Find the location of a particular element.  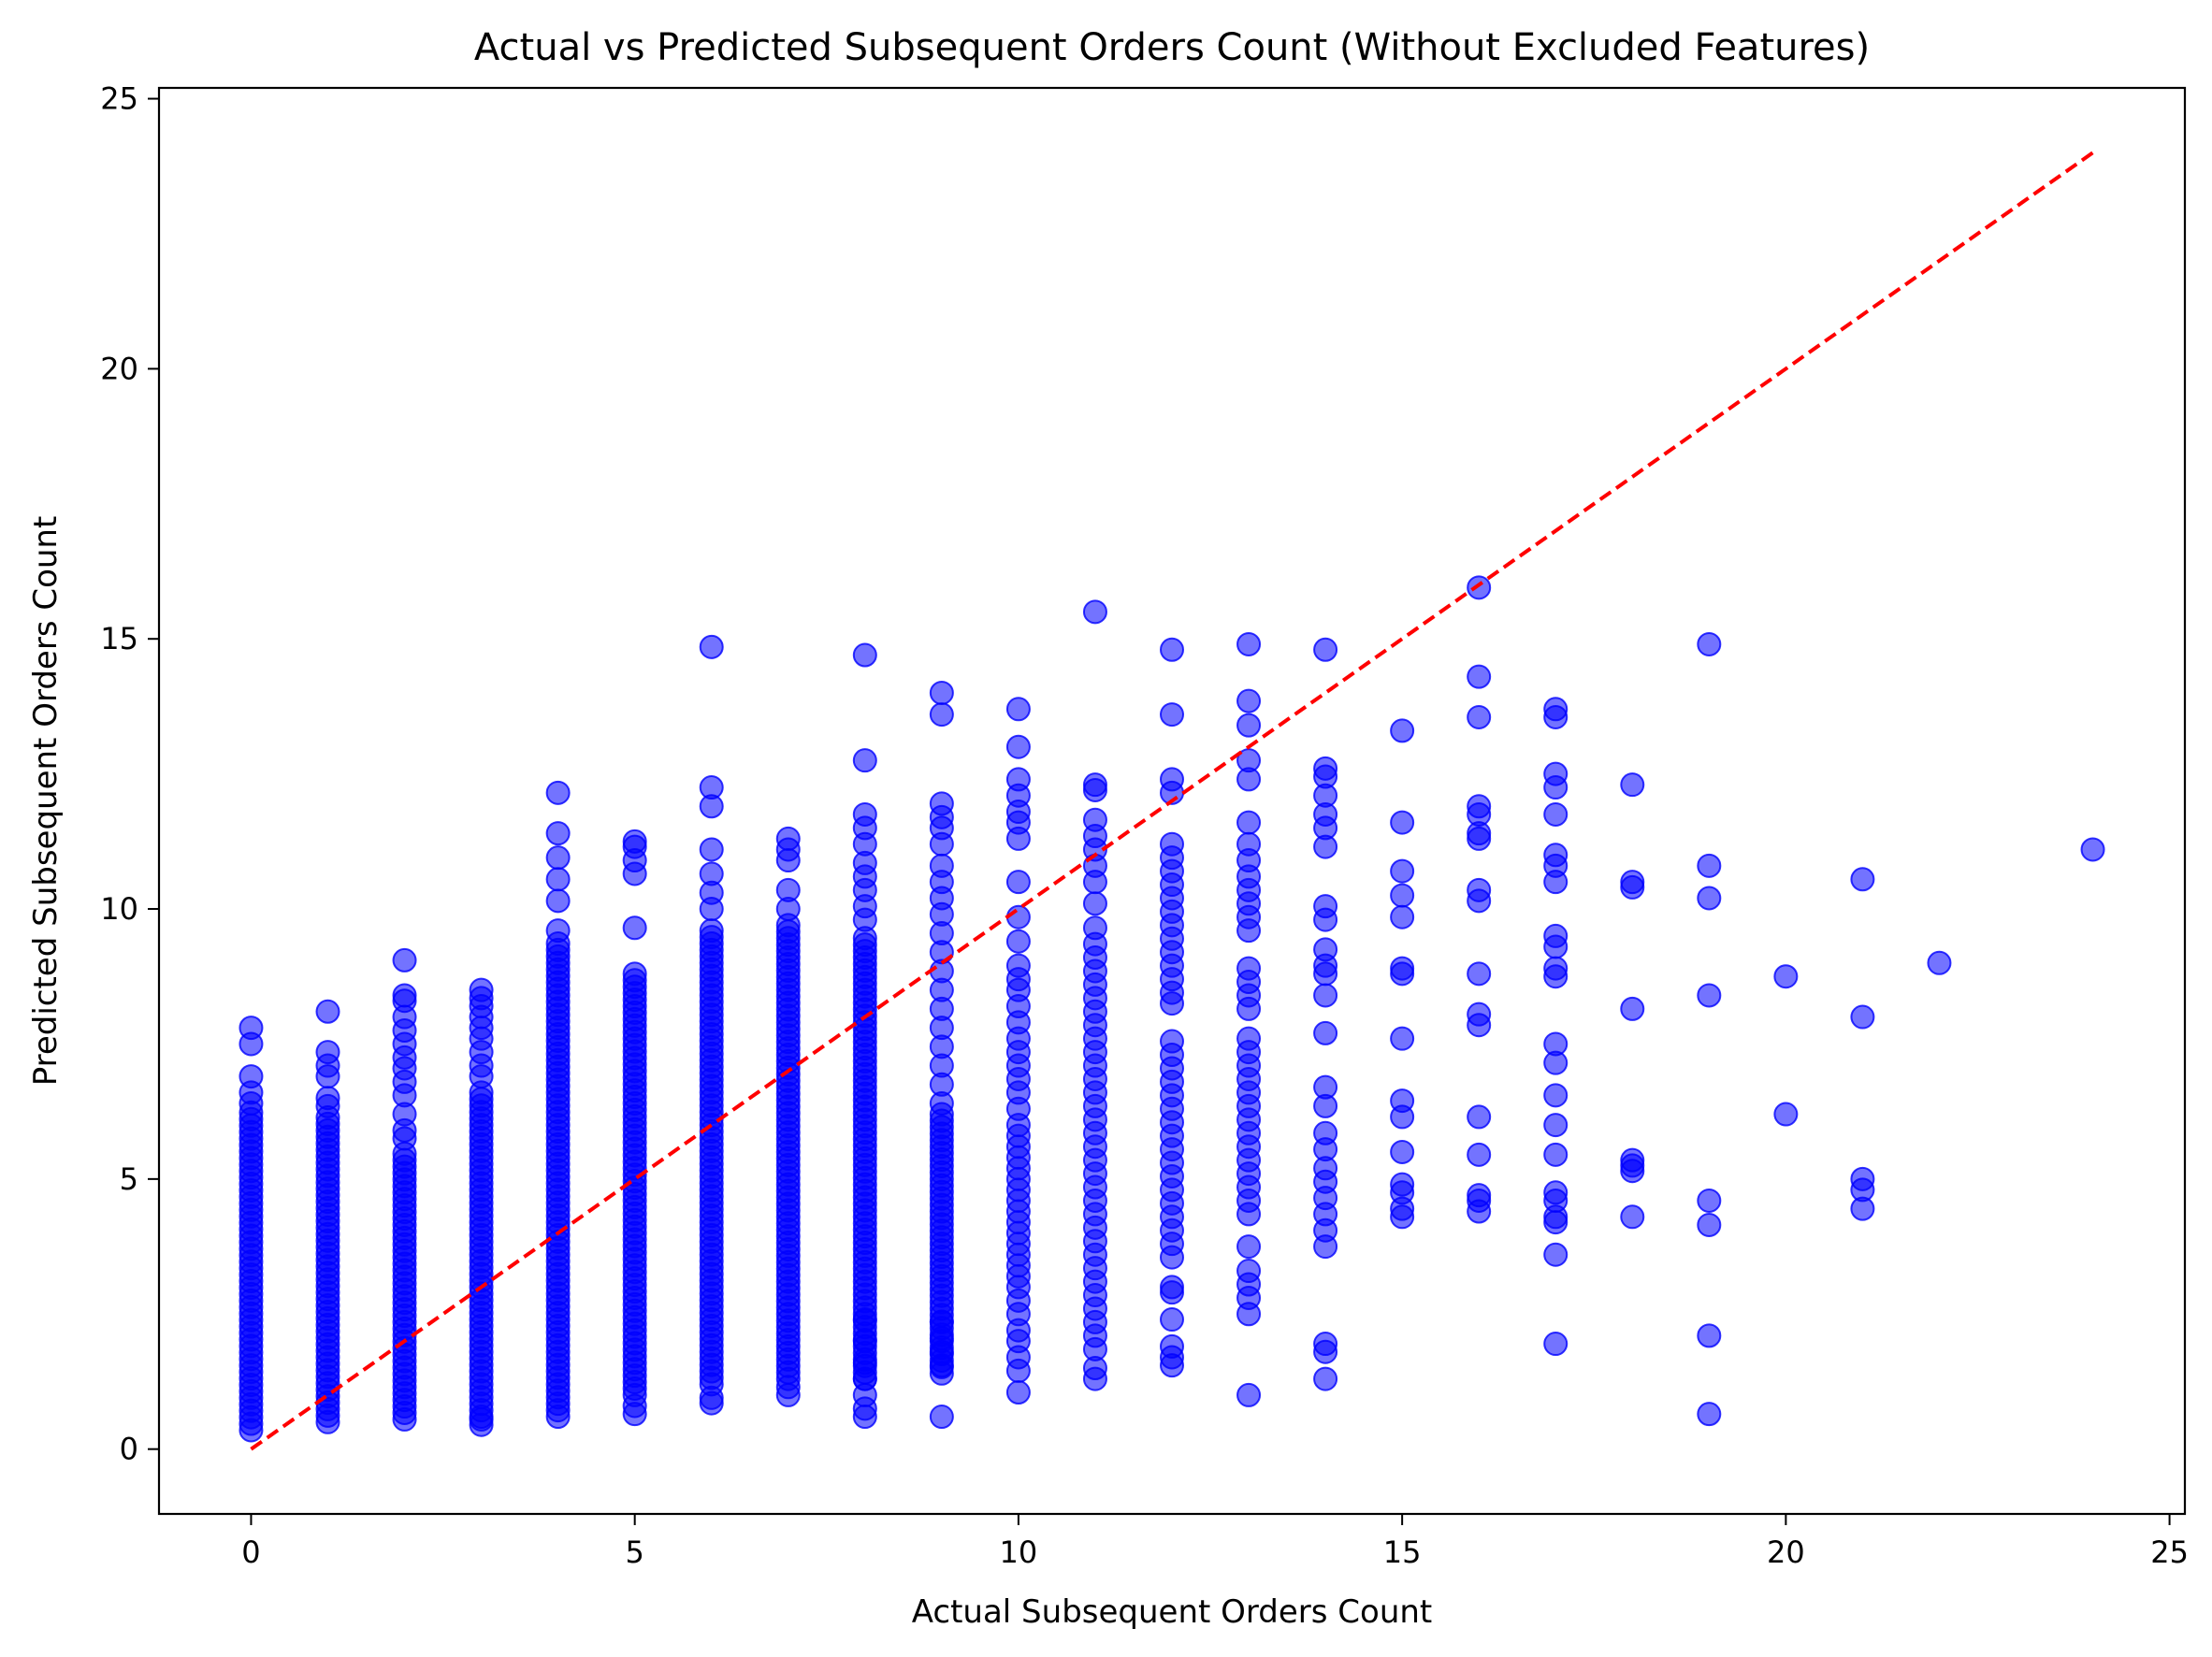

x-tick-label: 25 is located at coordinates (2169, 1553).